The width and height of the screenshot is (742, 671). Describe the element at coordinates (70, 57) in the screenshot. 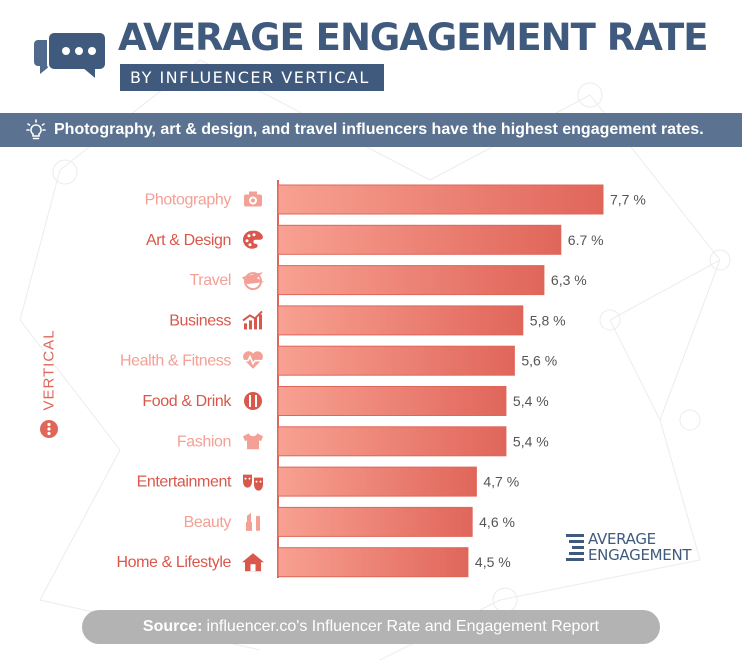

I see `chat-bubbles-icon` at that location.